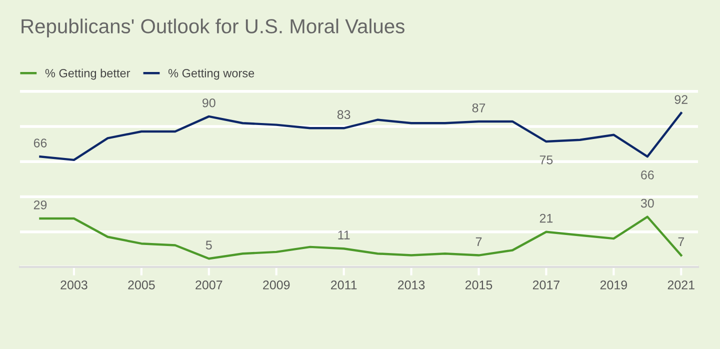 The image size is (720, 349). I want to click on data-label: 30, so click(647, 203).